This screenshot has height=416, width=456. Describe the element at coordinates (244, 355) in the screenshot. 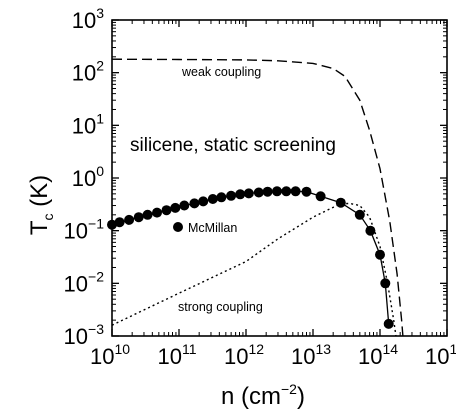

I see `x-tick-label: 1012` at that location.